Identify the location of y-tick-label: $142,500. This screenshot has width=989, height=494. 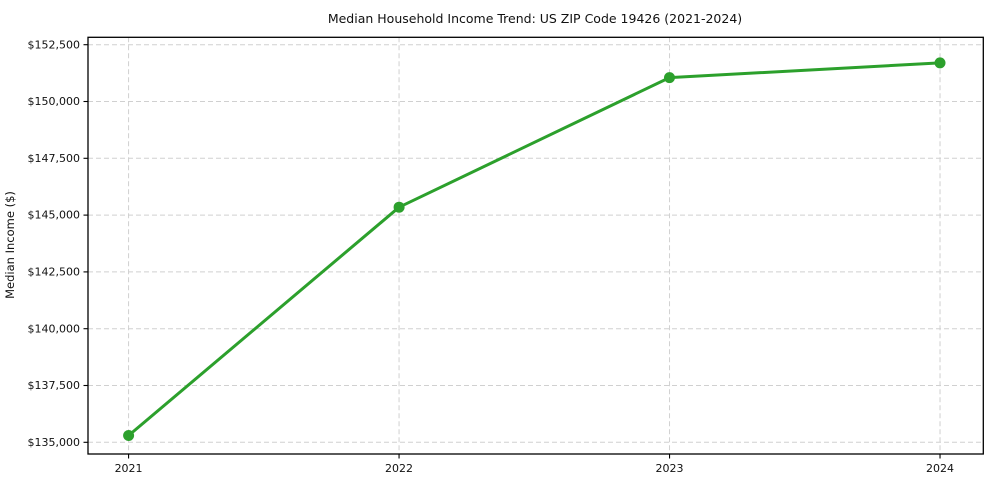
(54, 272).